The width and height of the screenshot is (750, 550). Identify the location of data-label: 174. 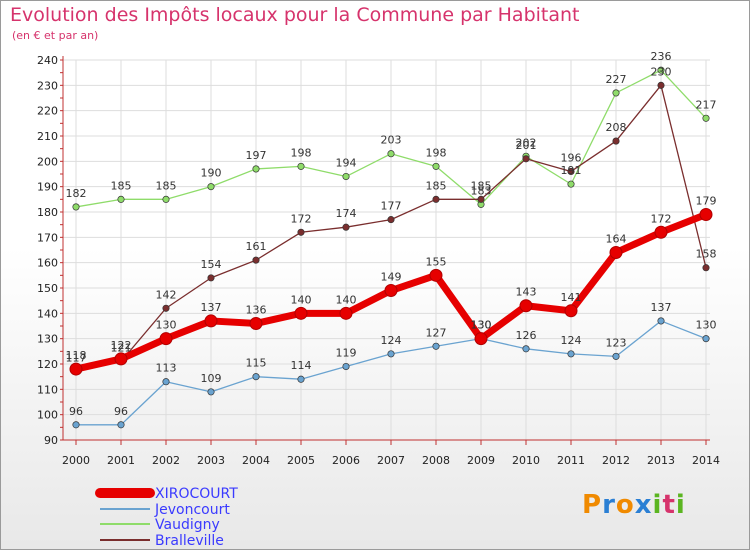
(346, 213).